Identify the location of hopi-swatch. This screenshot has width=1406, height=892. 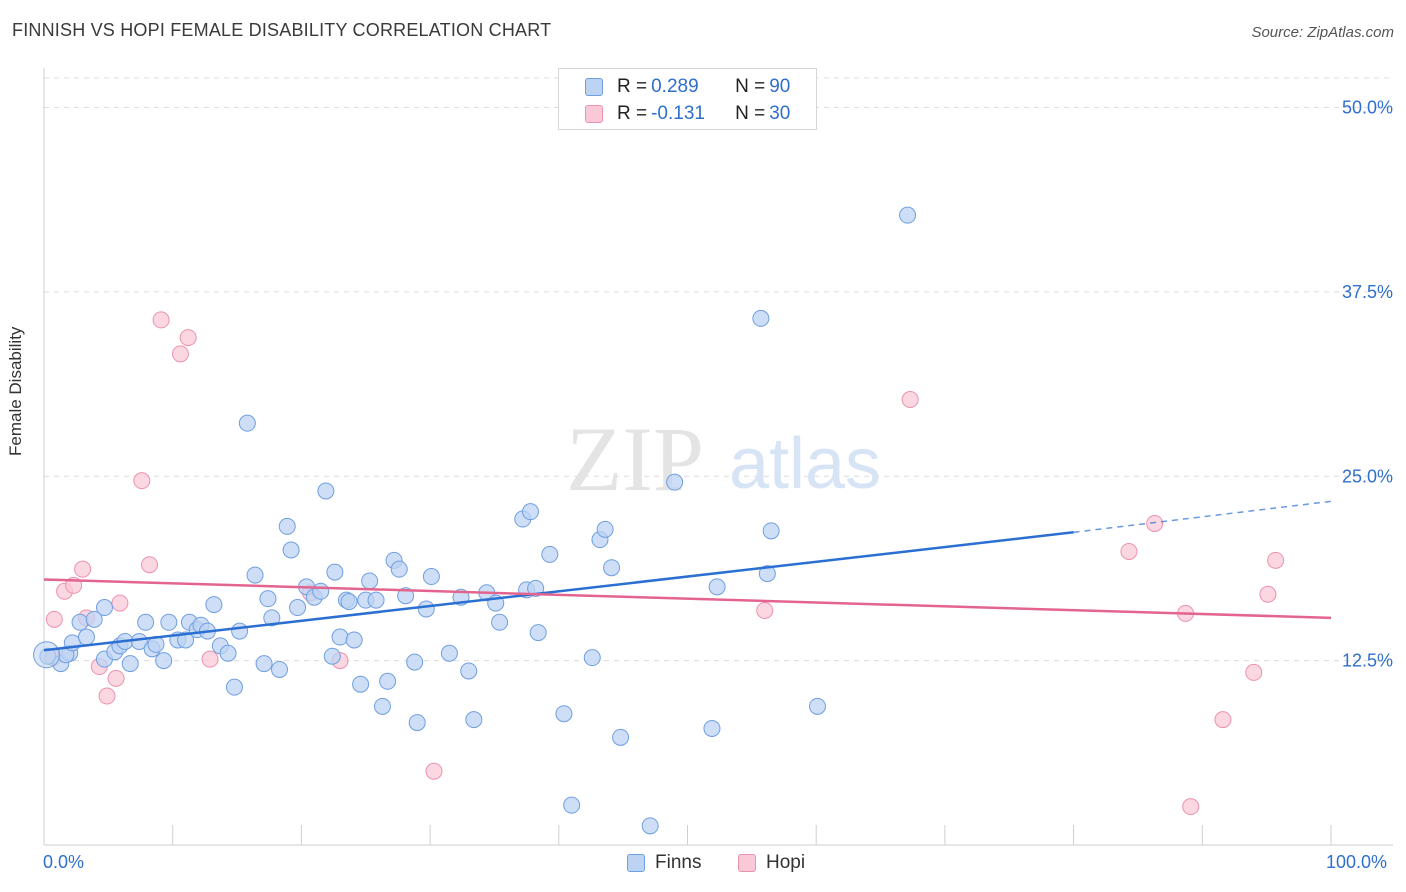
(594, 114).